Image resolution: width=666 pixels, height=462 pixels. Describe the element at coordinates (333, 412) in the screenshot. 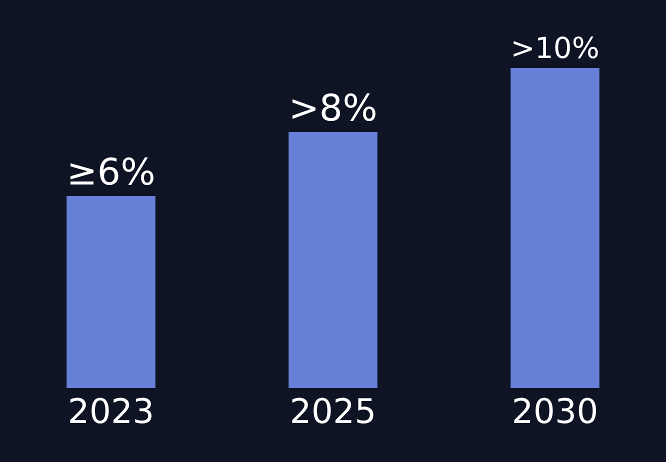

I see `x-tick-label: 2025` at that location.